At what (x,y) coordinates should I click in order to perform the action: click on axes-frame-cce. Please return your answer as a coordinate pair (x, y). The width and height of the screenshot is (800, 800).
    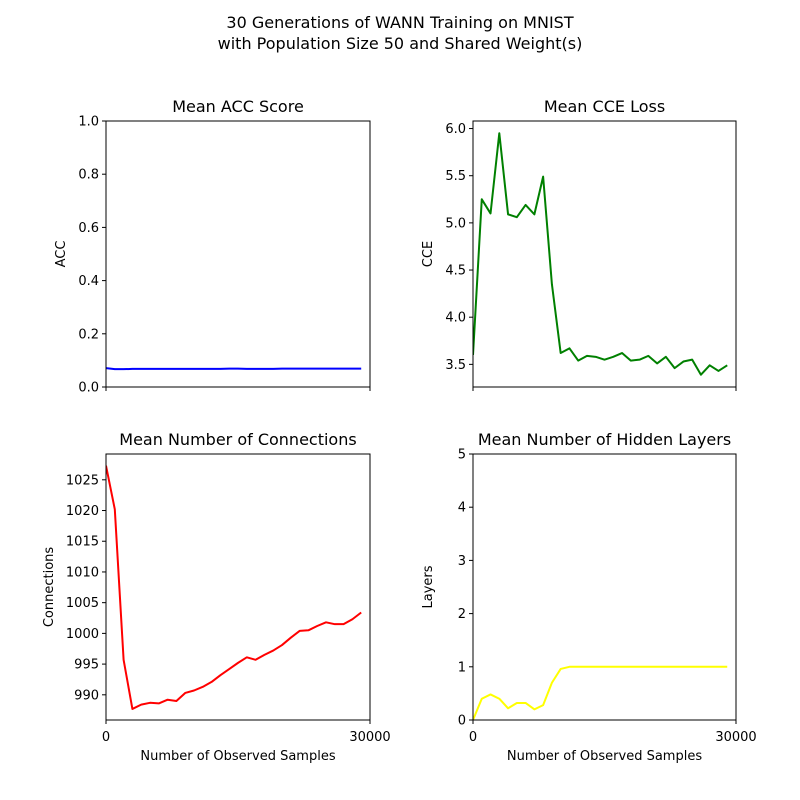
    Looking at the image, I should click on (604, 254).